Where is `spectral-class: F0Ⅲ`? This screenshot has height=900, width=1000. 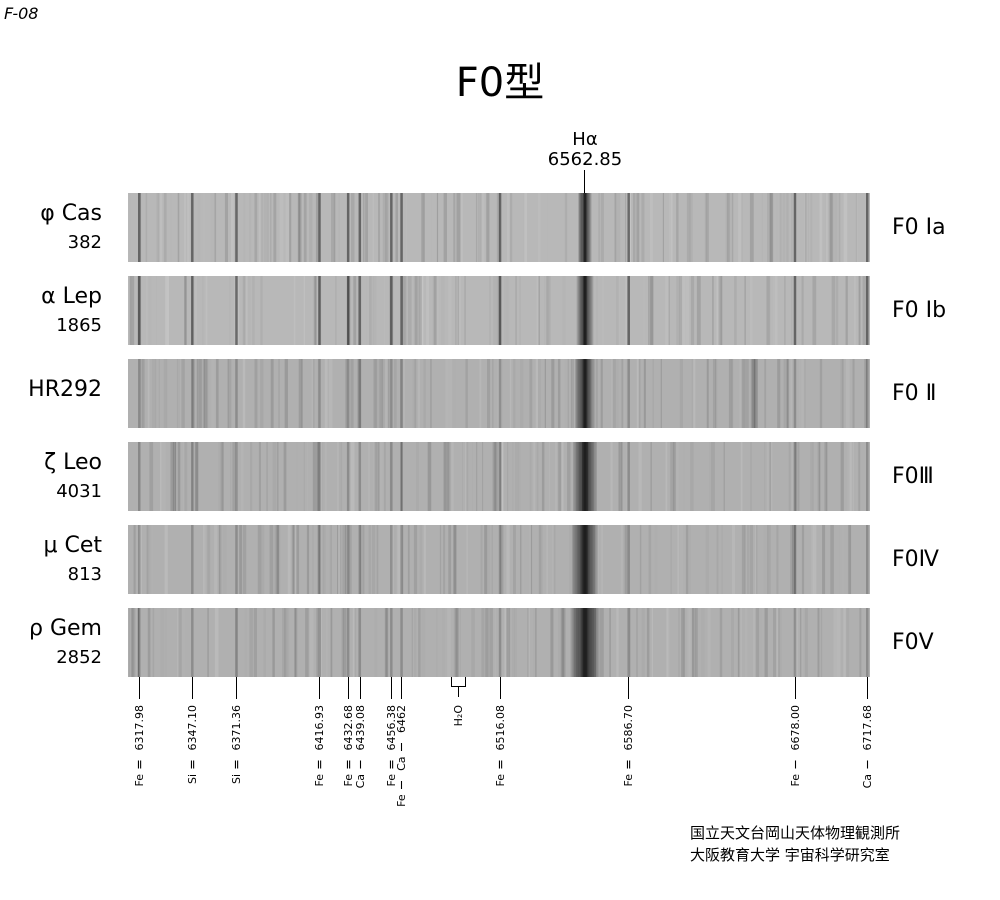
spectral-class: F0Ⅲ is located at coordinates (913, 476).